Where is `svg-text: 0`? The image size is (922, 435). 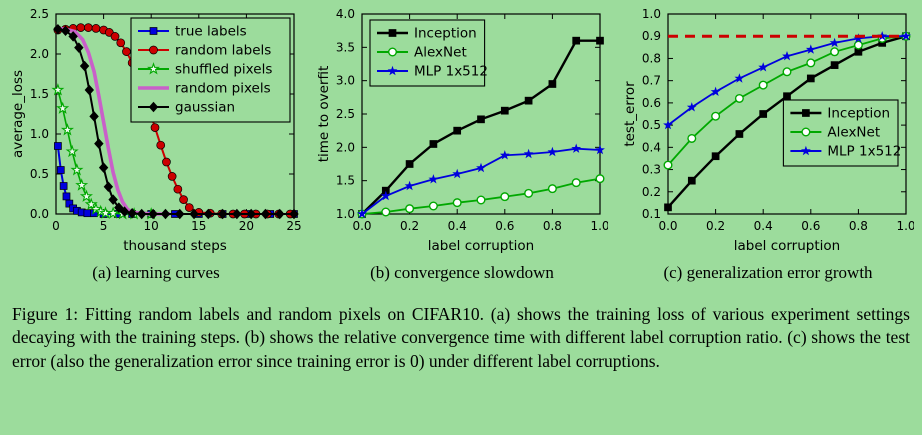
svg-text: 0 is located at coordinates (56, 226).